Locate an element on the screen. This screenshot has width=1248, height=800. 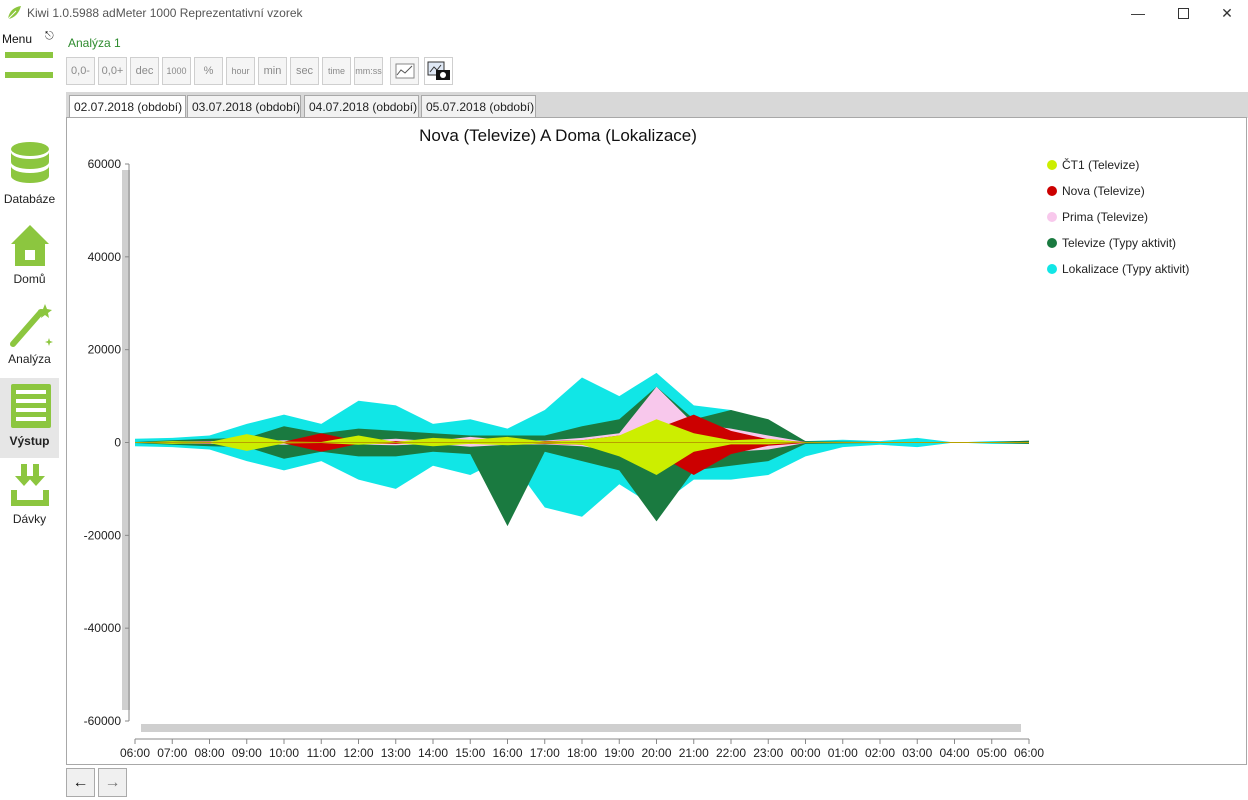
sidebar-item-label: Analýza is located at coordinates (29, 359).